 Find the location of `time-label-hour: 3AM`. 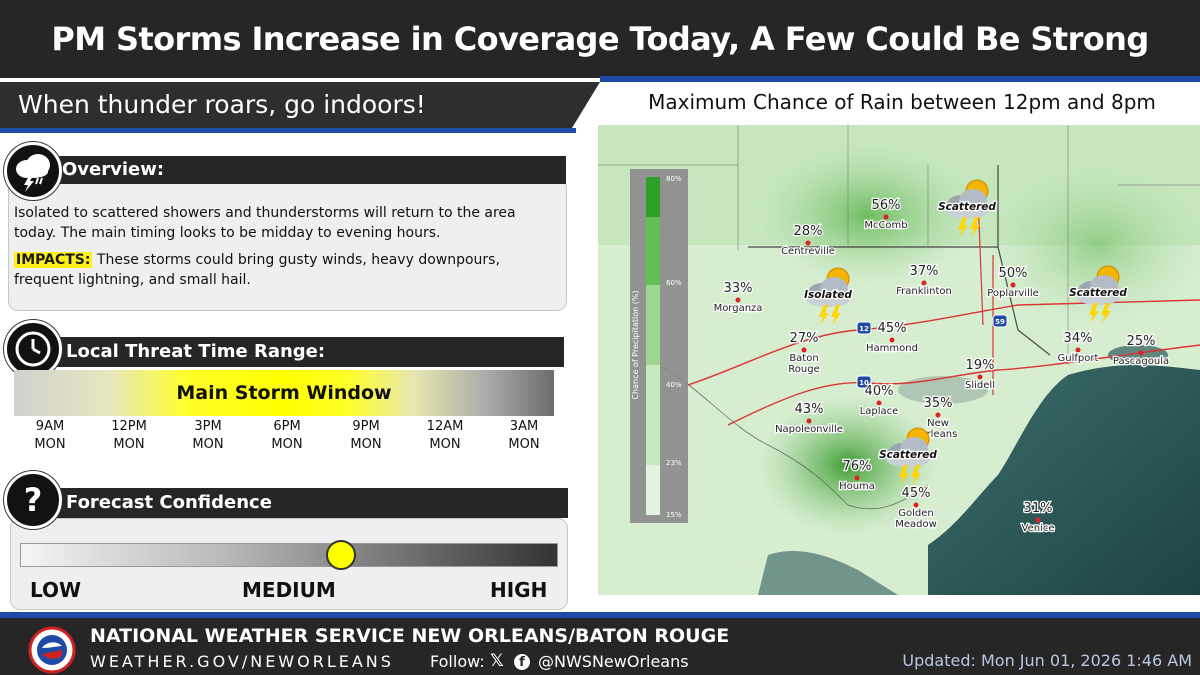

time-label-hour: 3AM is located at coordinates (524, 426).